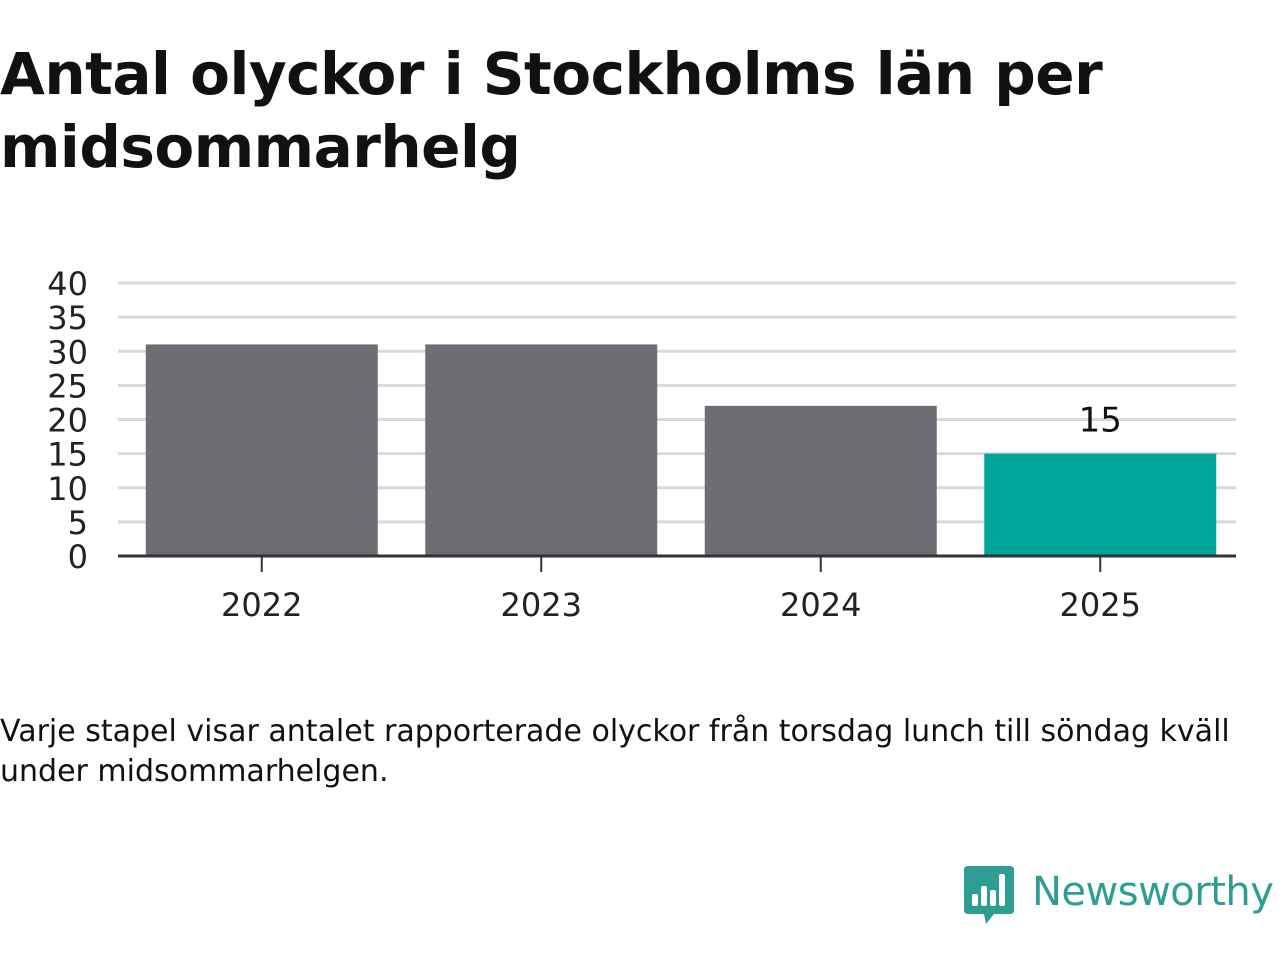 This screenshot has width=1280, height=960. Describe the element at coordinates (681, 605) in the screenshot. I see `x-axis-tick-labels: 2022 2023 2024 2025` at that location.